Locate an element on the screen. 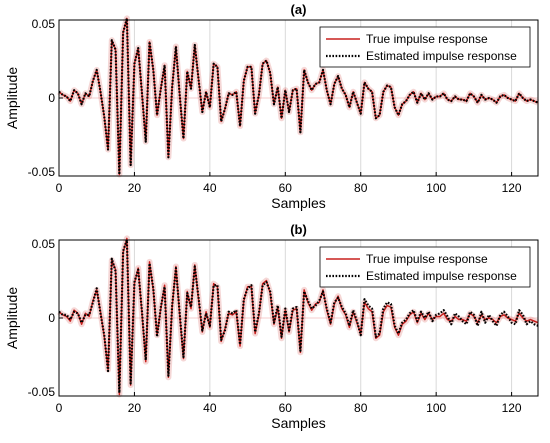  panel-title: (a) is located at coordinates (299, 9).